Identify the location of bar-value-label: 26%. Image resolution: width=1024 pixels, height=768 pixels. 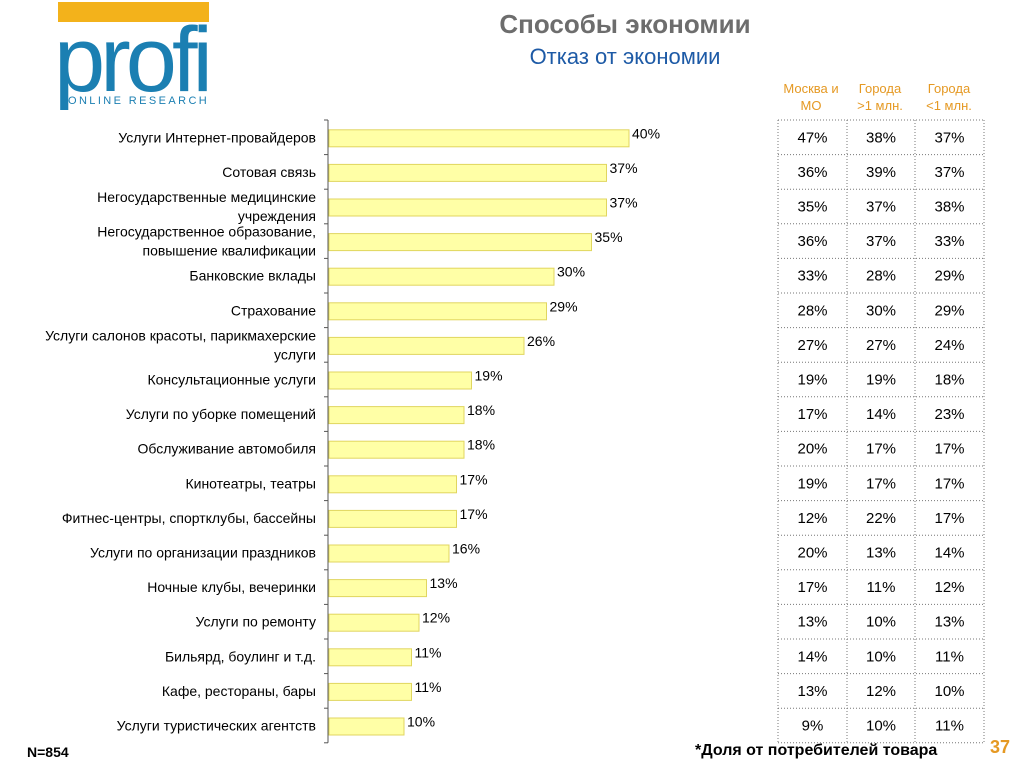
(541, 341).